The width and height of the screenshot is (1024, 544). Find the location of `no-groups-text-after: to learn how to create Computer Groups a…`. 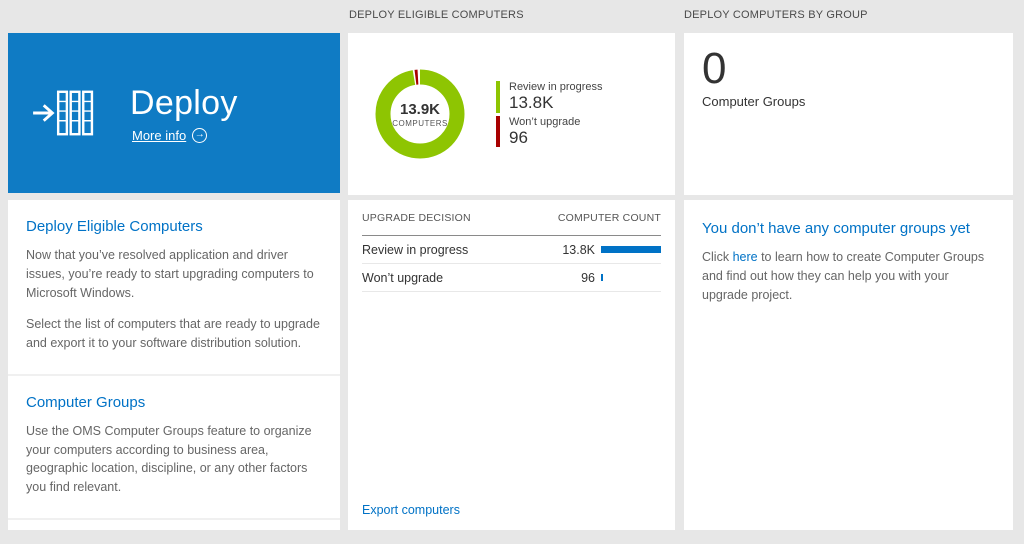

no-groups-text-after: to learn how to create Computer Groups a… is located at coordinates (843, 276).